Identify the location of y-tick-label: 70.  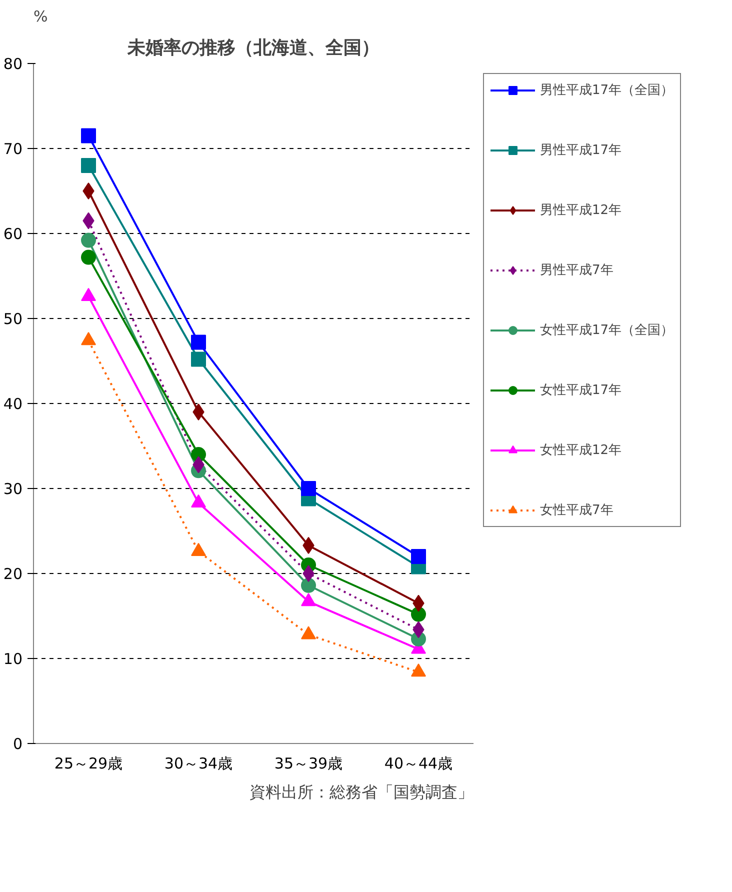
(13, 149).